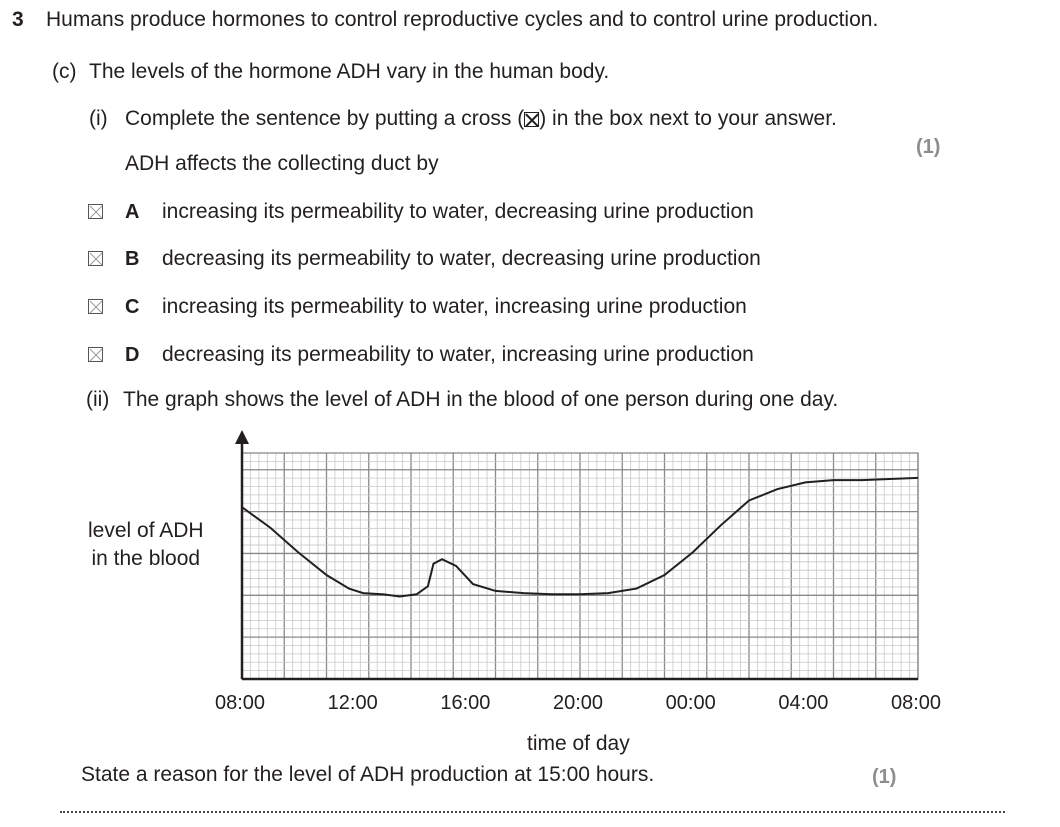  What do you see at coordinates (578, 743) in the screenshot?
I see `x-axis-label: time of day` at bounding box center [578, 743].